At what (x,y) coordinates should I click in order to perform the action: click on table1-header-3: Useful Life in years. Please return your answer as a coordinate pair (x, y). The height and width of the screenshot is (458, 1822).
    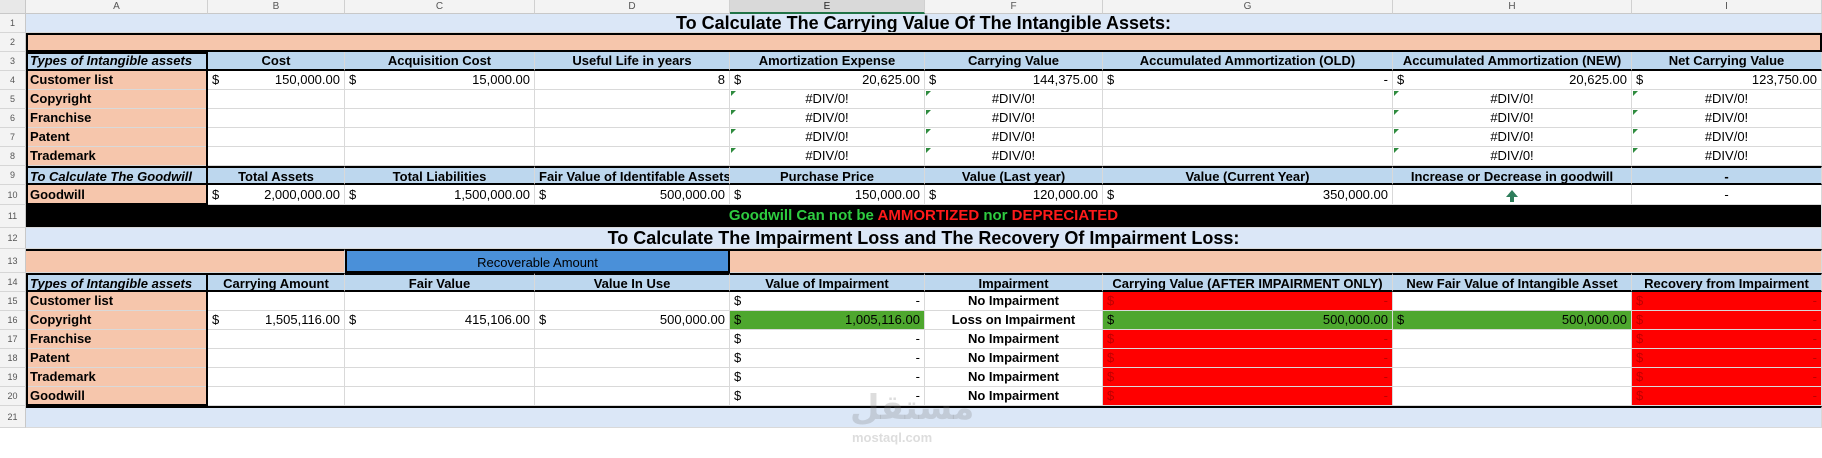
    Looking at the image, I should click on (632, 61).